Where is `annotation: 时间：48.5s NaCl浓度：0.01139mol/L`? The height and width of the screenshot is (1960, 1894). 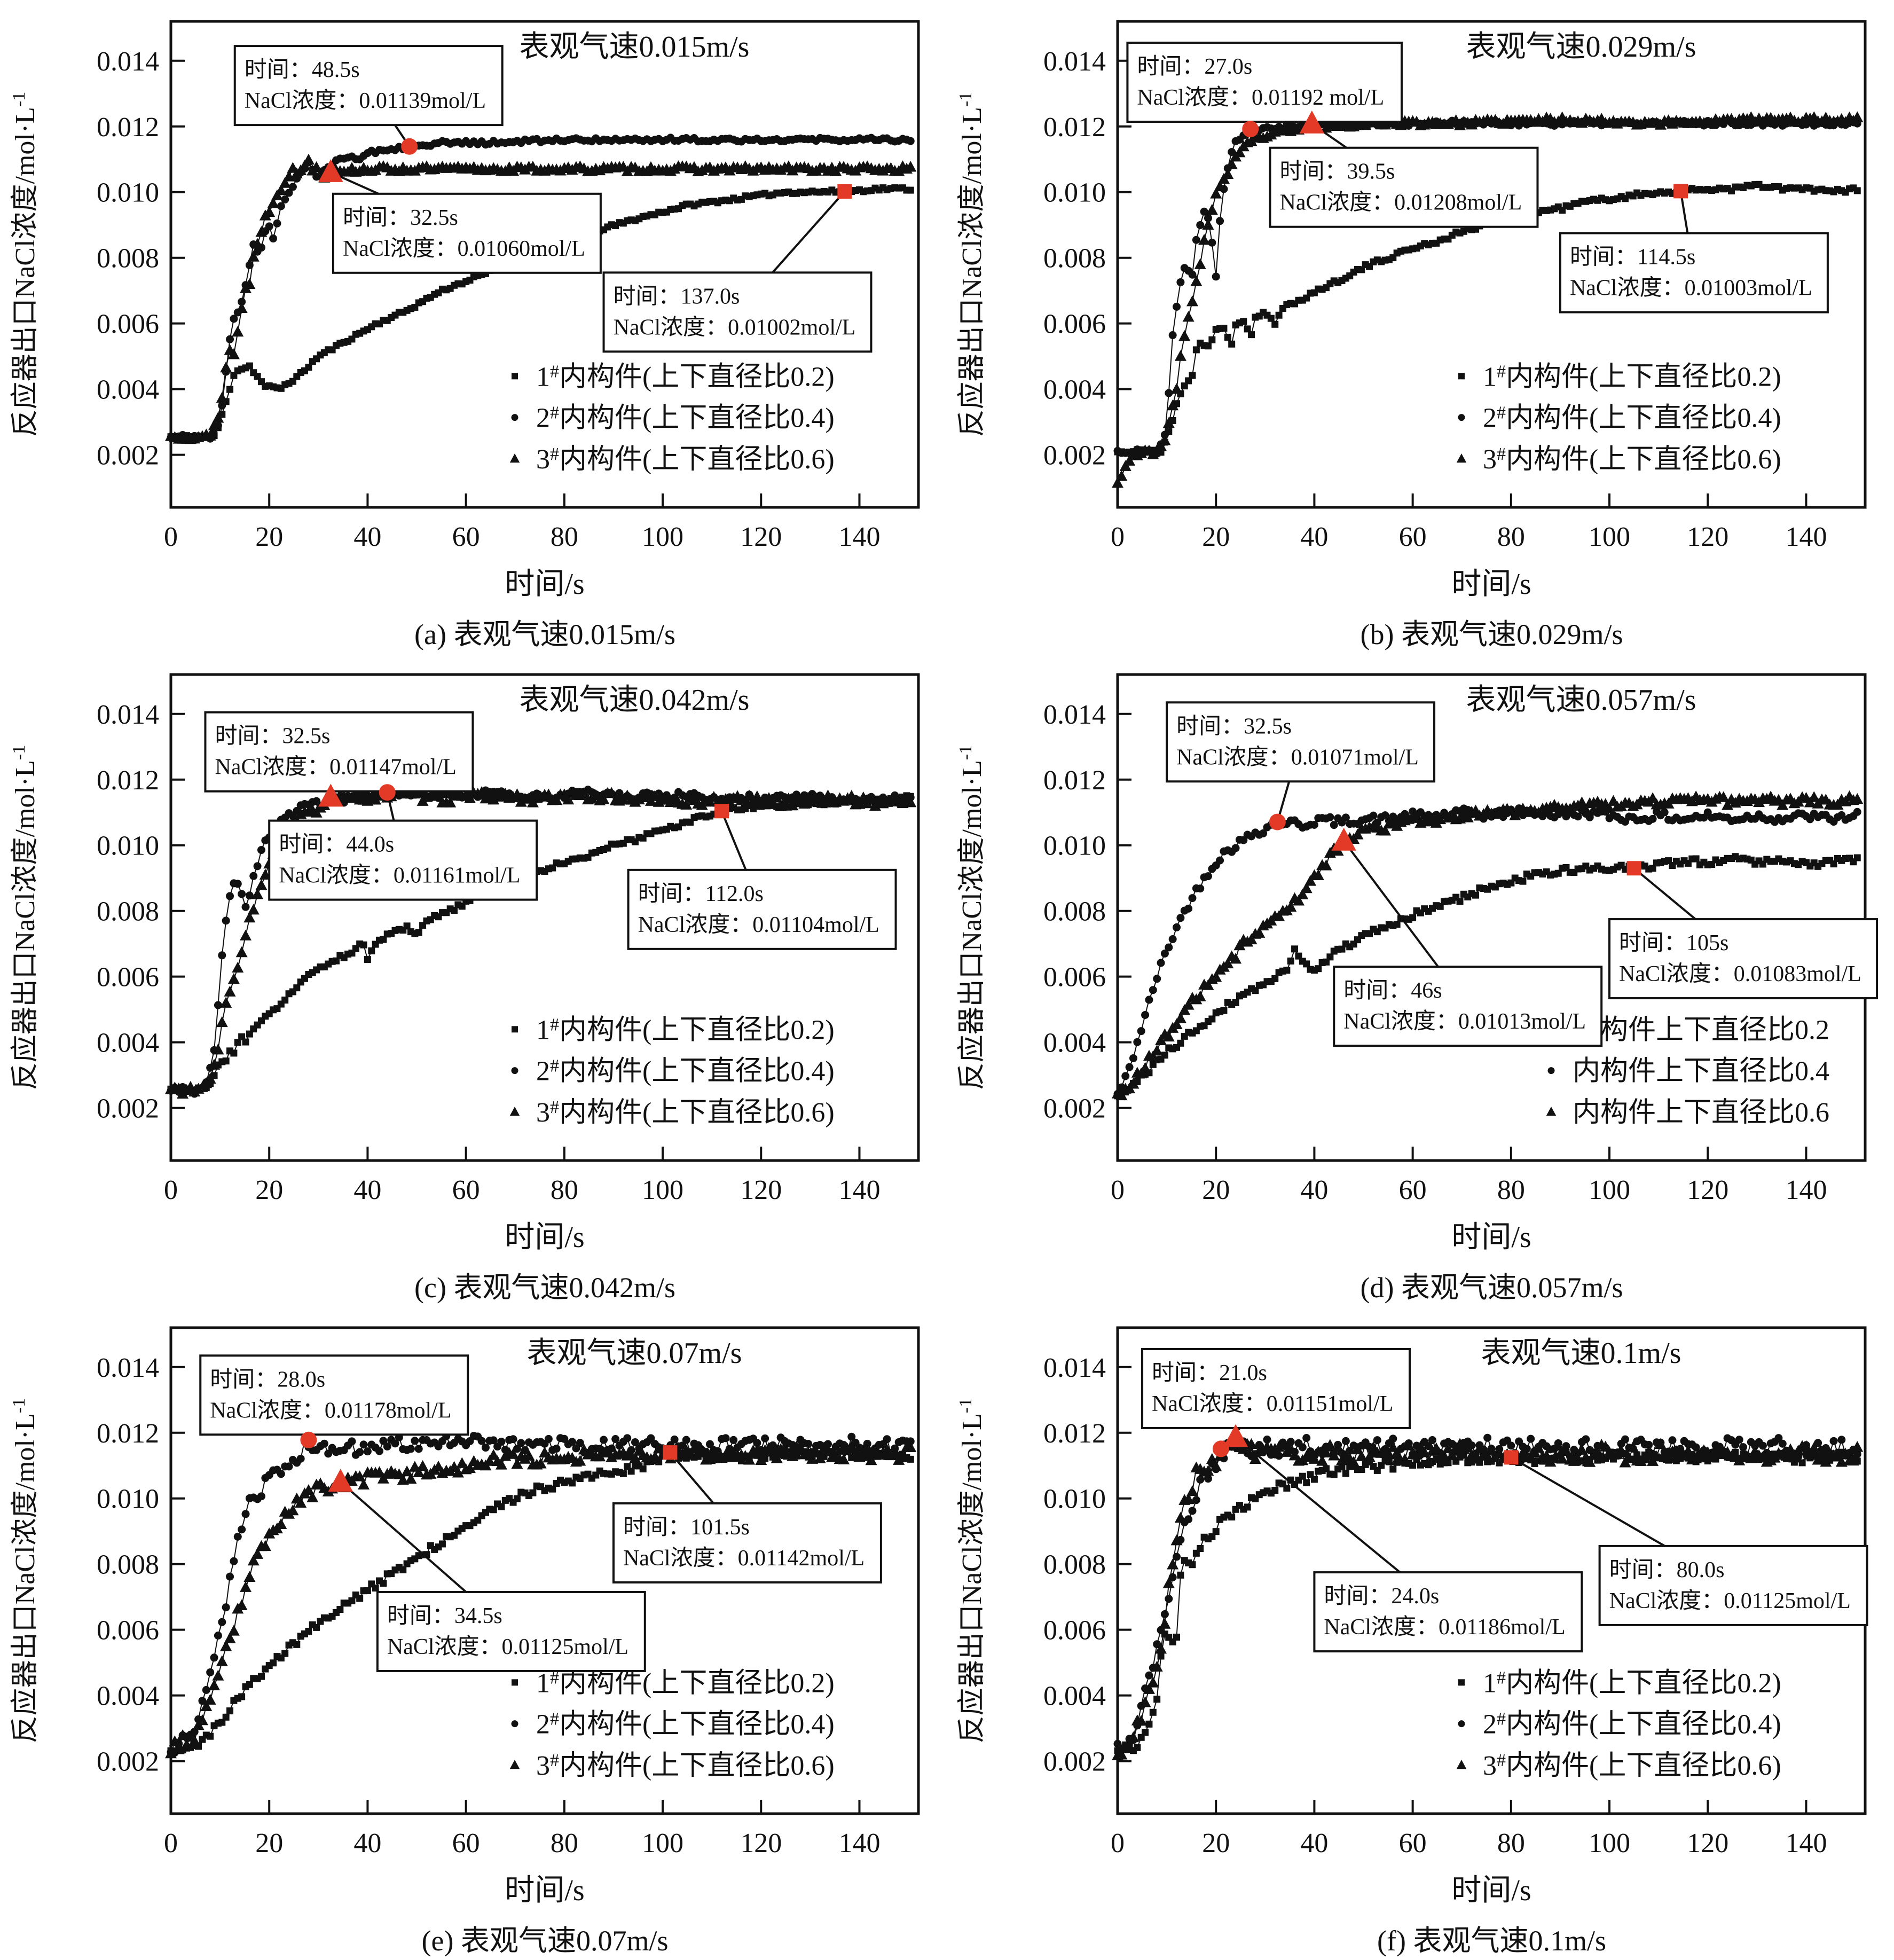 annotation: 时间：48.5s NaCl浓度：0.01139mol/L is located at coordinates (368, 100).